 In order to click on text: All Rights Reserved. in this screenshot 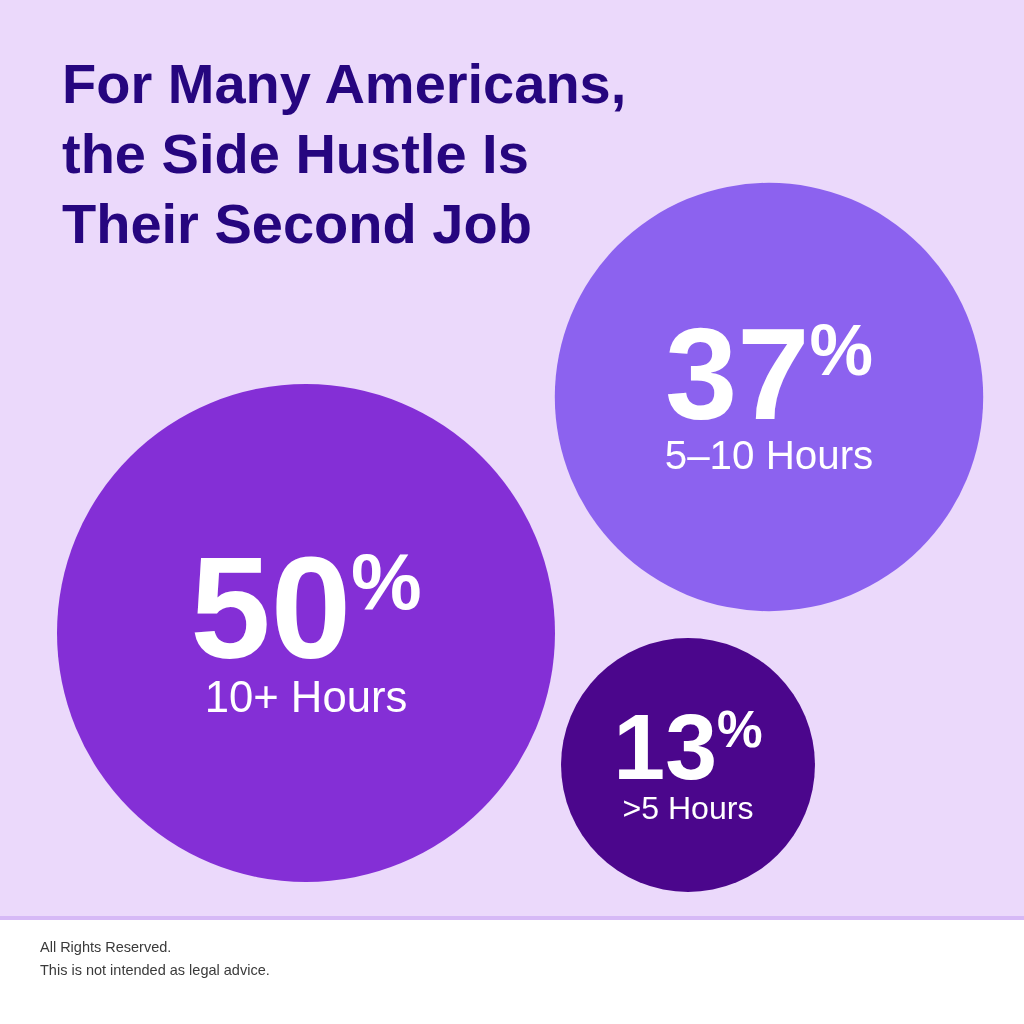, I will do `click(106, 947)`.